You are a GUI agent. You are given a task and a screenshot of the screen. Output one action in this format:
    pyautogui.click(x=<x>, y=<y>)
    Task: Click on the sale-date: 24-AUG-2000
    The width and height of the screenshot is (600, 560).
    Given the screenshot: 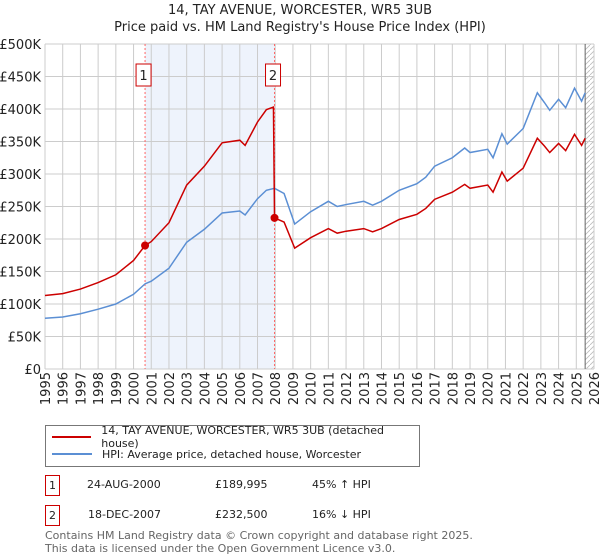 What is the action you would take?
    pyautogui.click(x=124, y=484)
    